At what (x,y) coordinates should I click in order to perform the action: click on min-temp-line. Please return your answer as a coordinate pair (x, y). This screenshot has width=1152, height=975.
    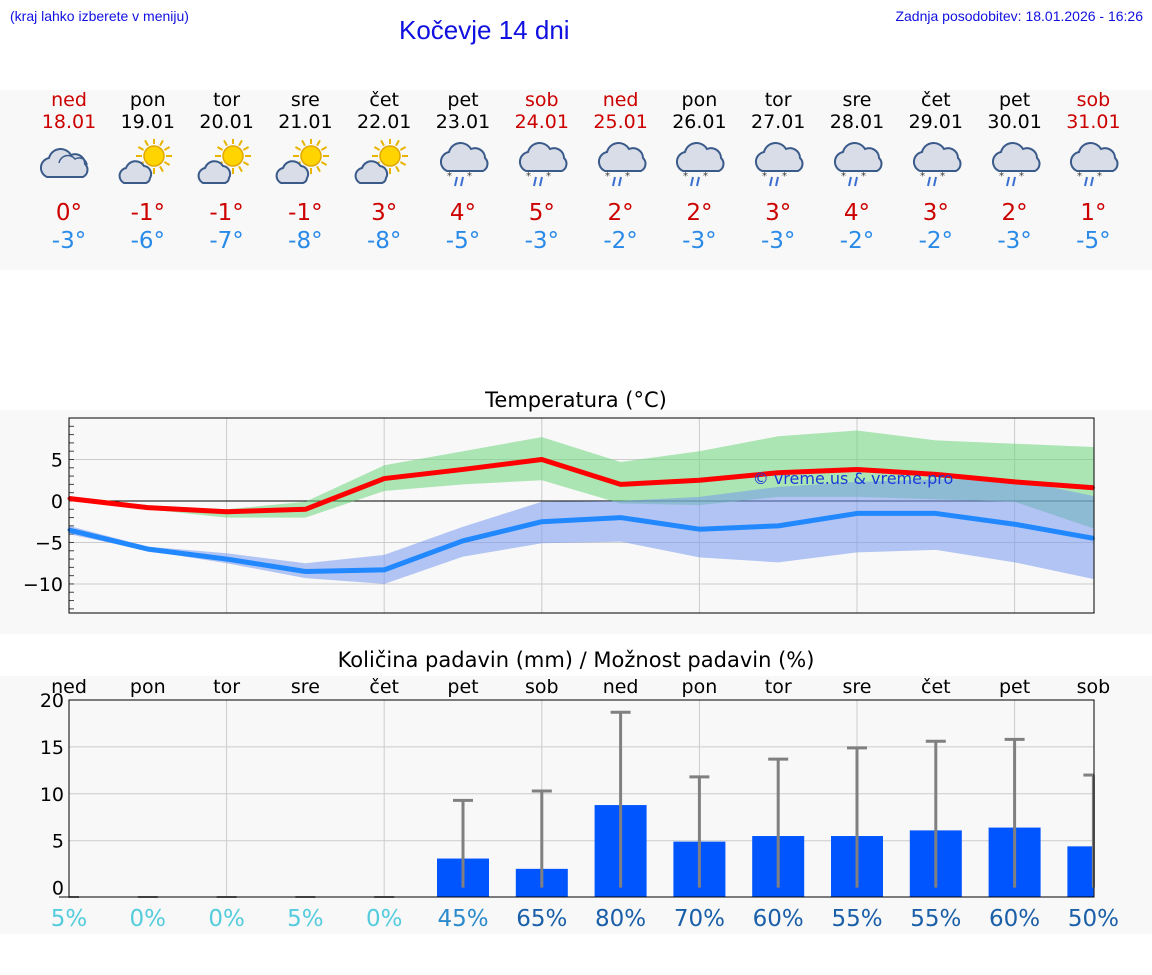
    Looking at the image, I should click on (581, 542).